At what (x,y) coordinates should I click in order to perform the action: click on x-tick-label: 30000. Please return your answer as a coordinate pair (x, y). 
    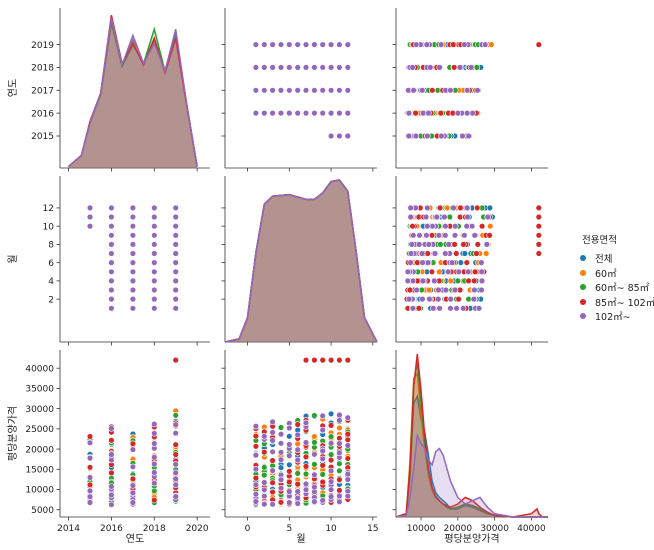
    Looking at the image, I should click on (494, 529).